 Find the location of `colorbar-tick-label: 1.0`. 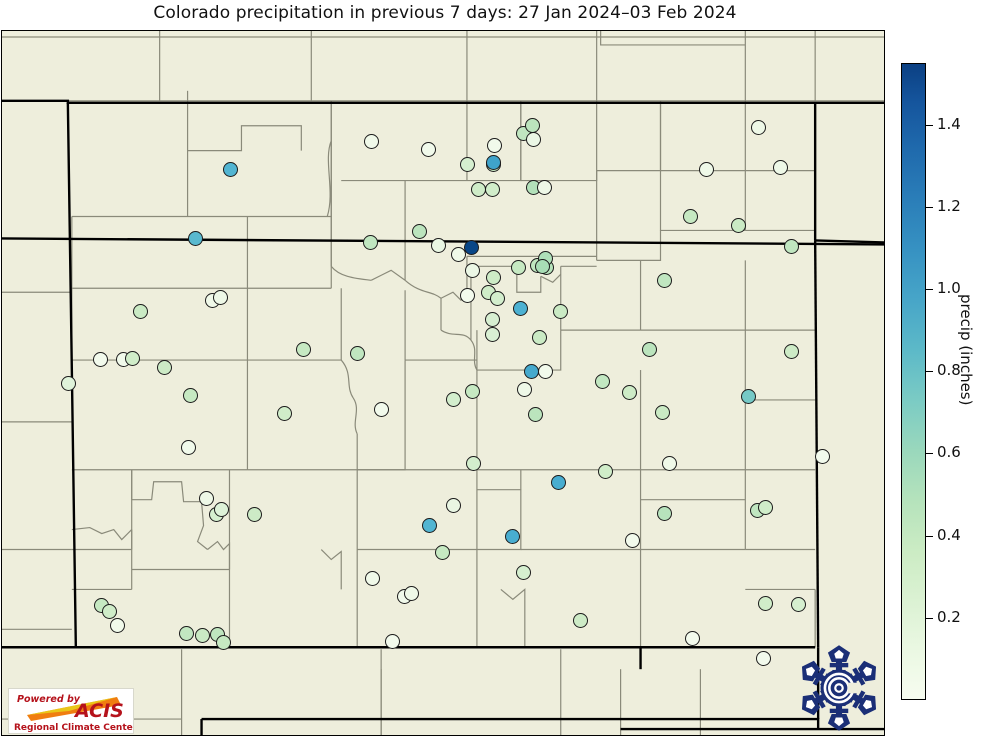

colorbar-tick-label: 1.0 is located at coordinates (949, 288).